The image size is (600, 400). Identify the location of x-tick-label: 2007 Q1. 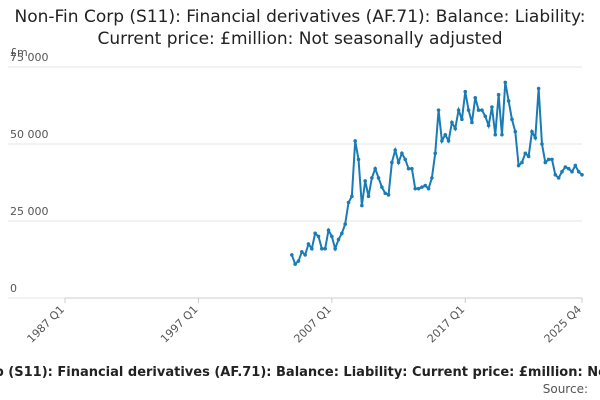
(312, 324).